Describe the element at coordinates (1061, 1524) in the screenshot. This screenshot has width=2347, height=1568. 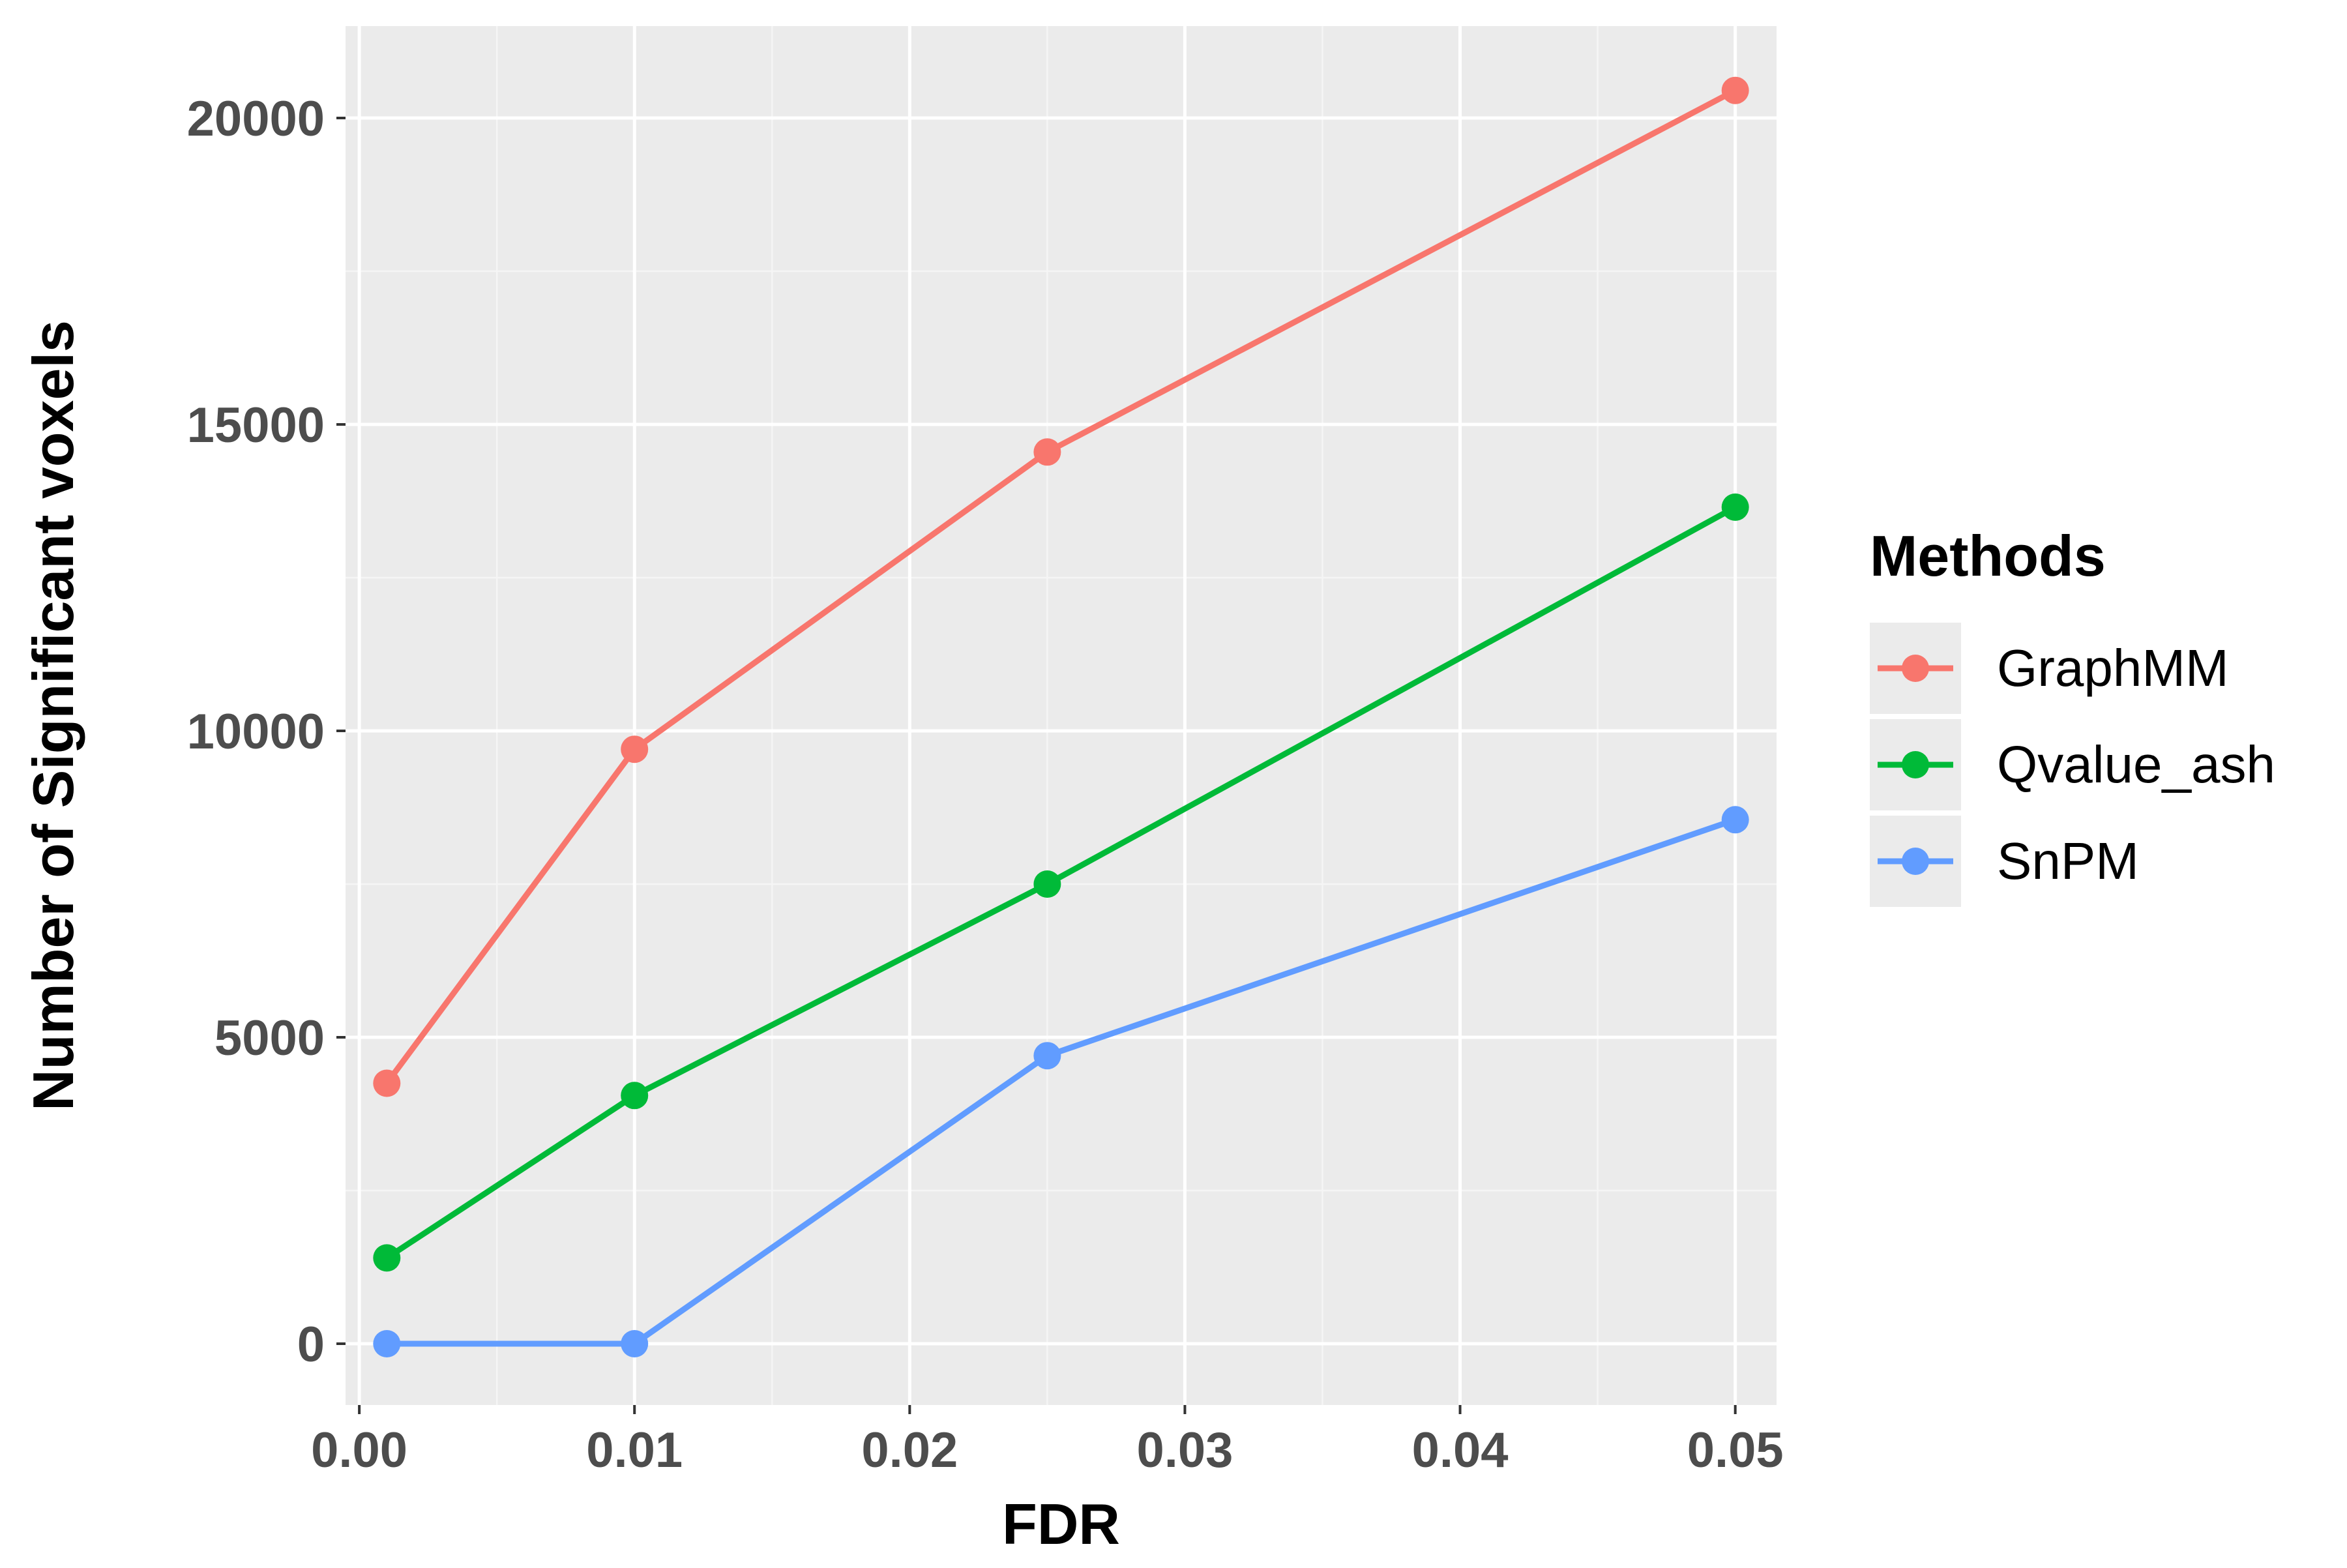
I see `x-axis-title: FDR` at that location.